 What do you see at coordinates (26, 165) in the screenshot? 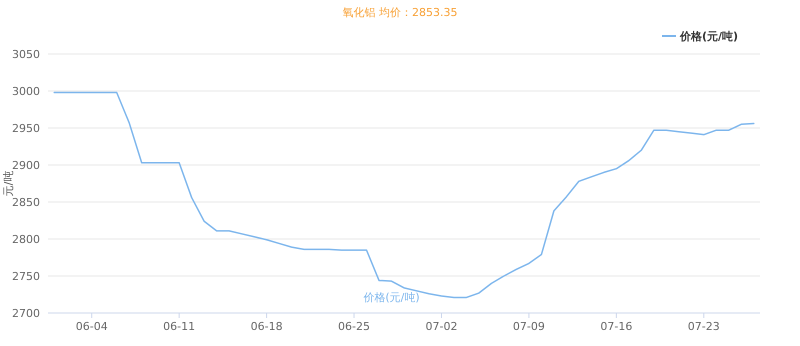
I see `y-tick-label: 2900` at bounding box center [26, 165].